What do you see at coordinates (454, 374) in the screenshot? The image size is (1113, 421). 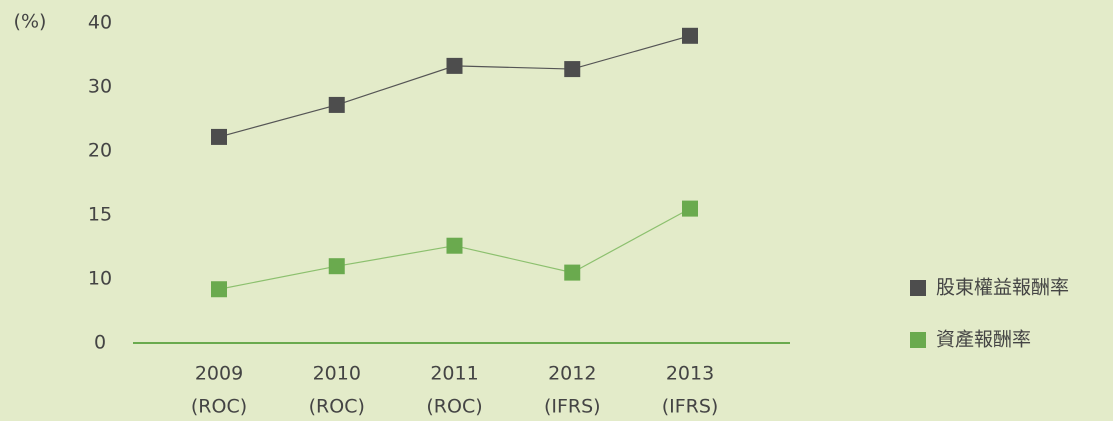 I see `x-tick-label: 2011` at bounding box center [454, 374].